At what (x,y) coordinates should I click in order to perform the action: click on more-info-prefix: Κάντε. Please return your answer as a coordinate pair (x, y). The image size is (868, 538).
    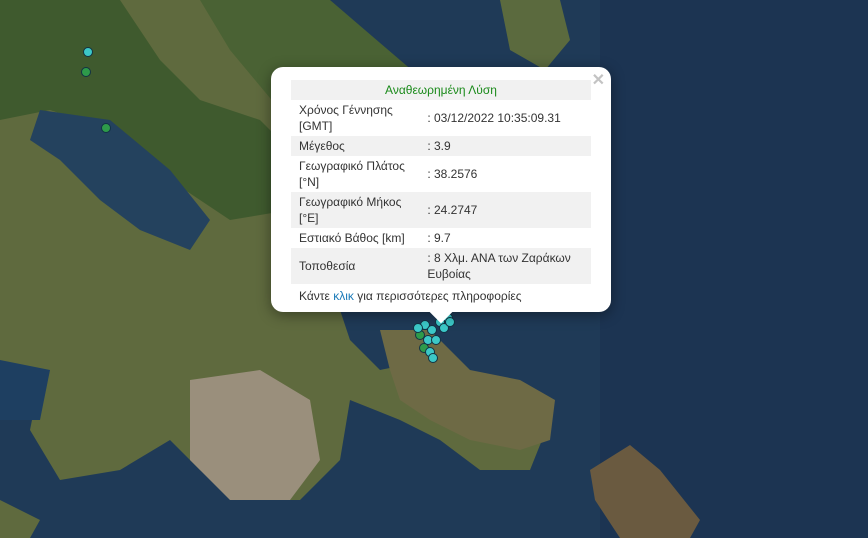
    Looking at the image, I should click on (316, 296).